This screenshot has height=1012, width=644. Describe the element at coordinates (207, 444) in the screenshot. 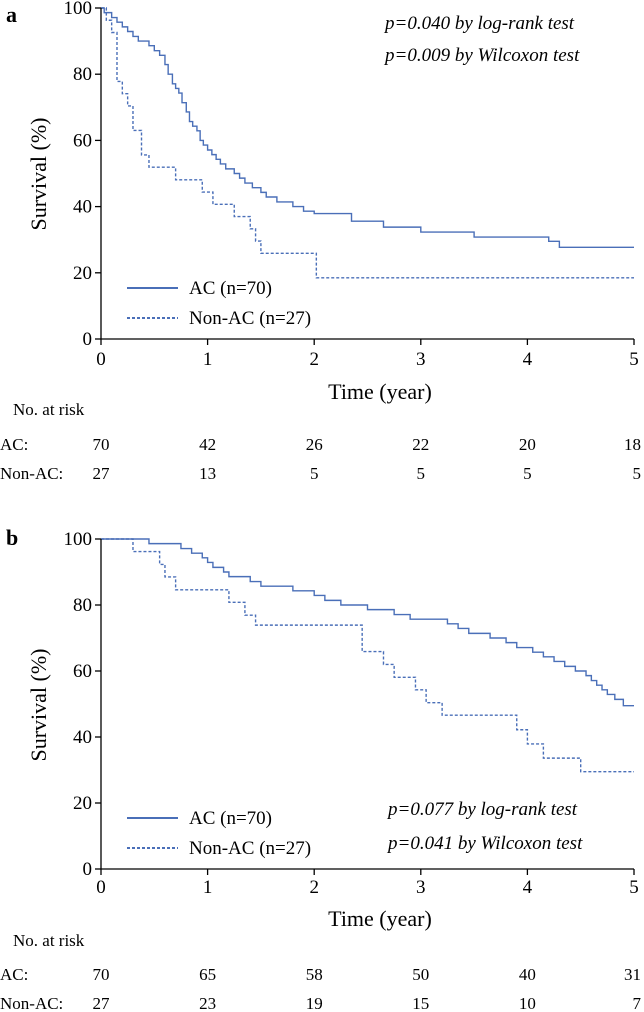

I see `risk-value: 42` at that location.